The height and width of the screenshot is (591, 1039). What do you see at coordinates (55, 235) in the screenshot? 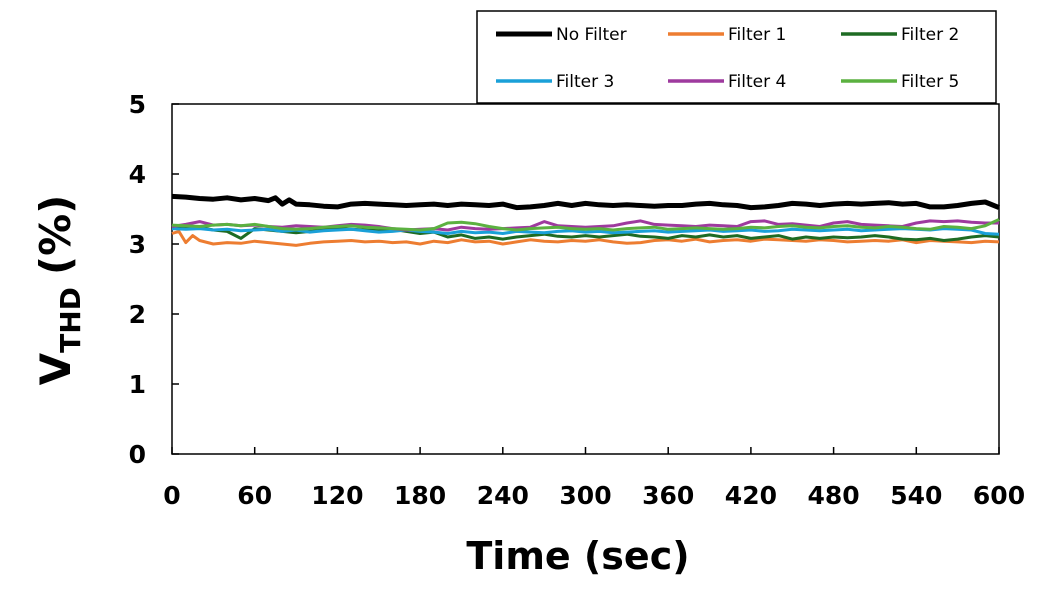
I see `y-axis-title-suffix: (%)` at bounding box center [55, 235].